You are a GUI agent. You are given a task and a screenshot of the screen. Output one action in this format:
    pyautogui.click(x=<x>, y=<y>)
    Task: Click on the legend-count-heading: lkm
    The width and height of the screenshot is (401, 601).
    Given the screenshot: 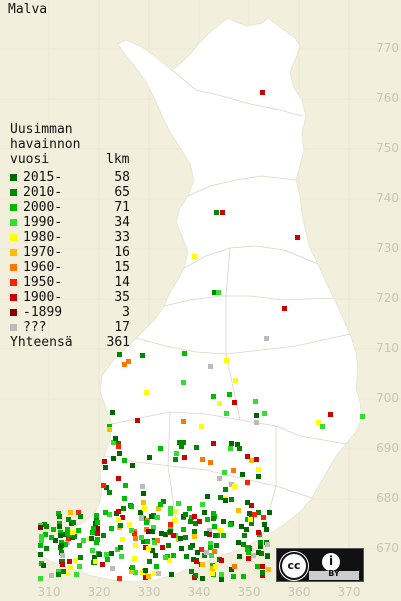 What is the action you would take?
    pyautogui.click(x=117, y=159)
    